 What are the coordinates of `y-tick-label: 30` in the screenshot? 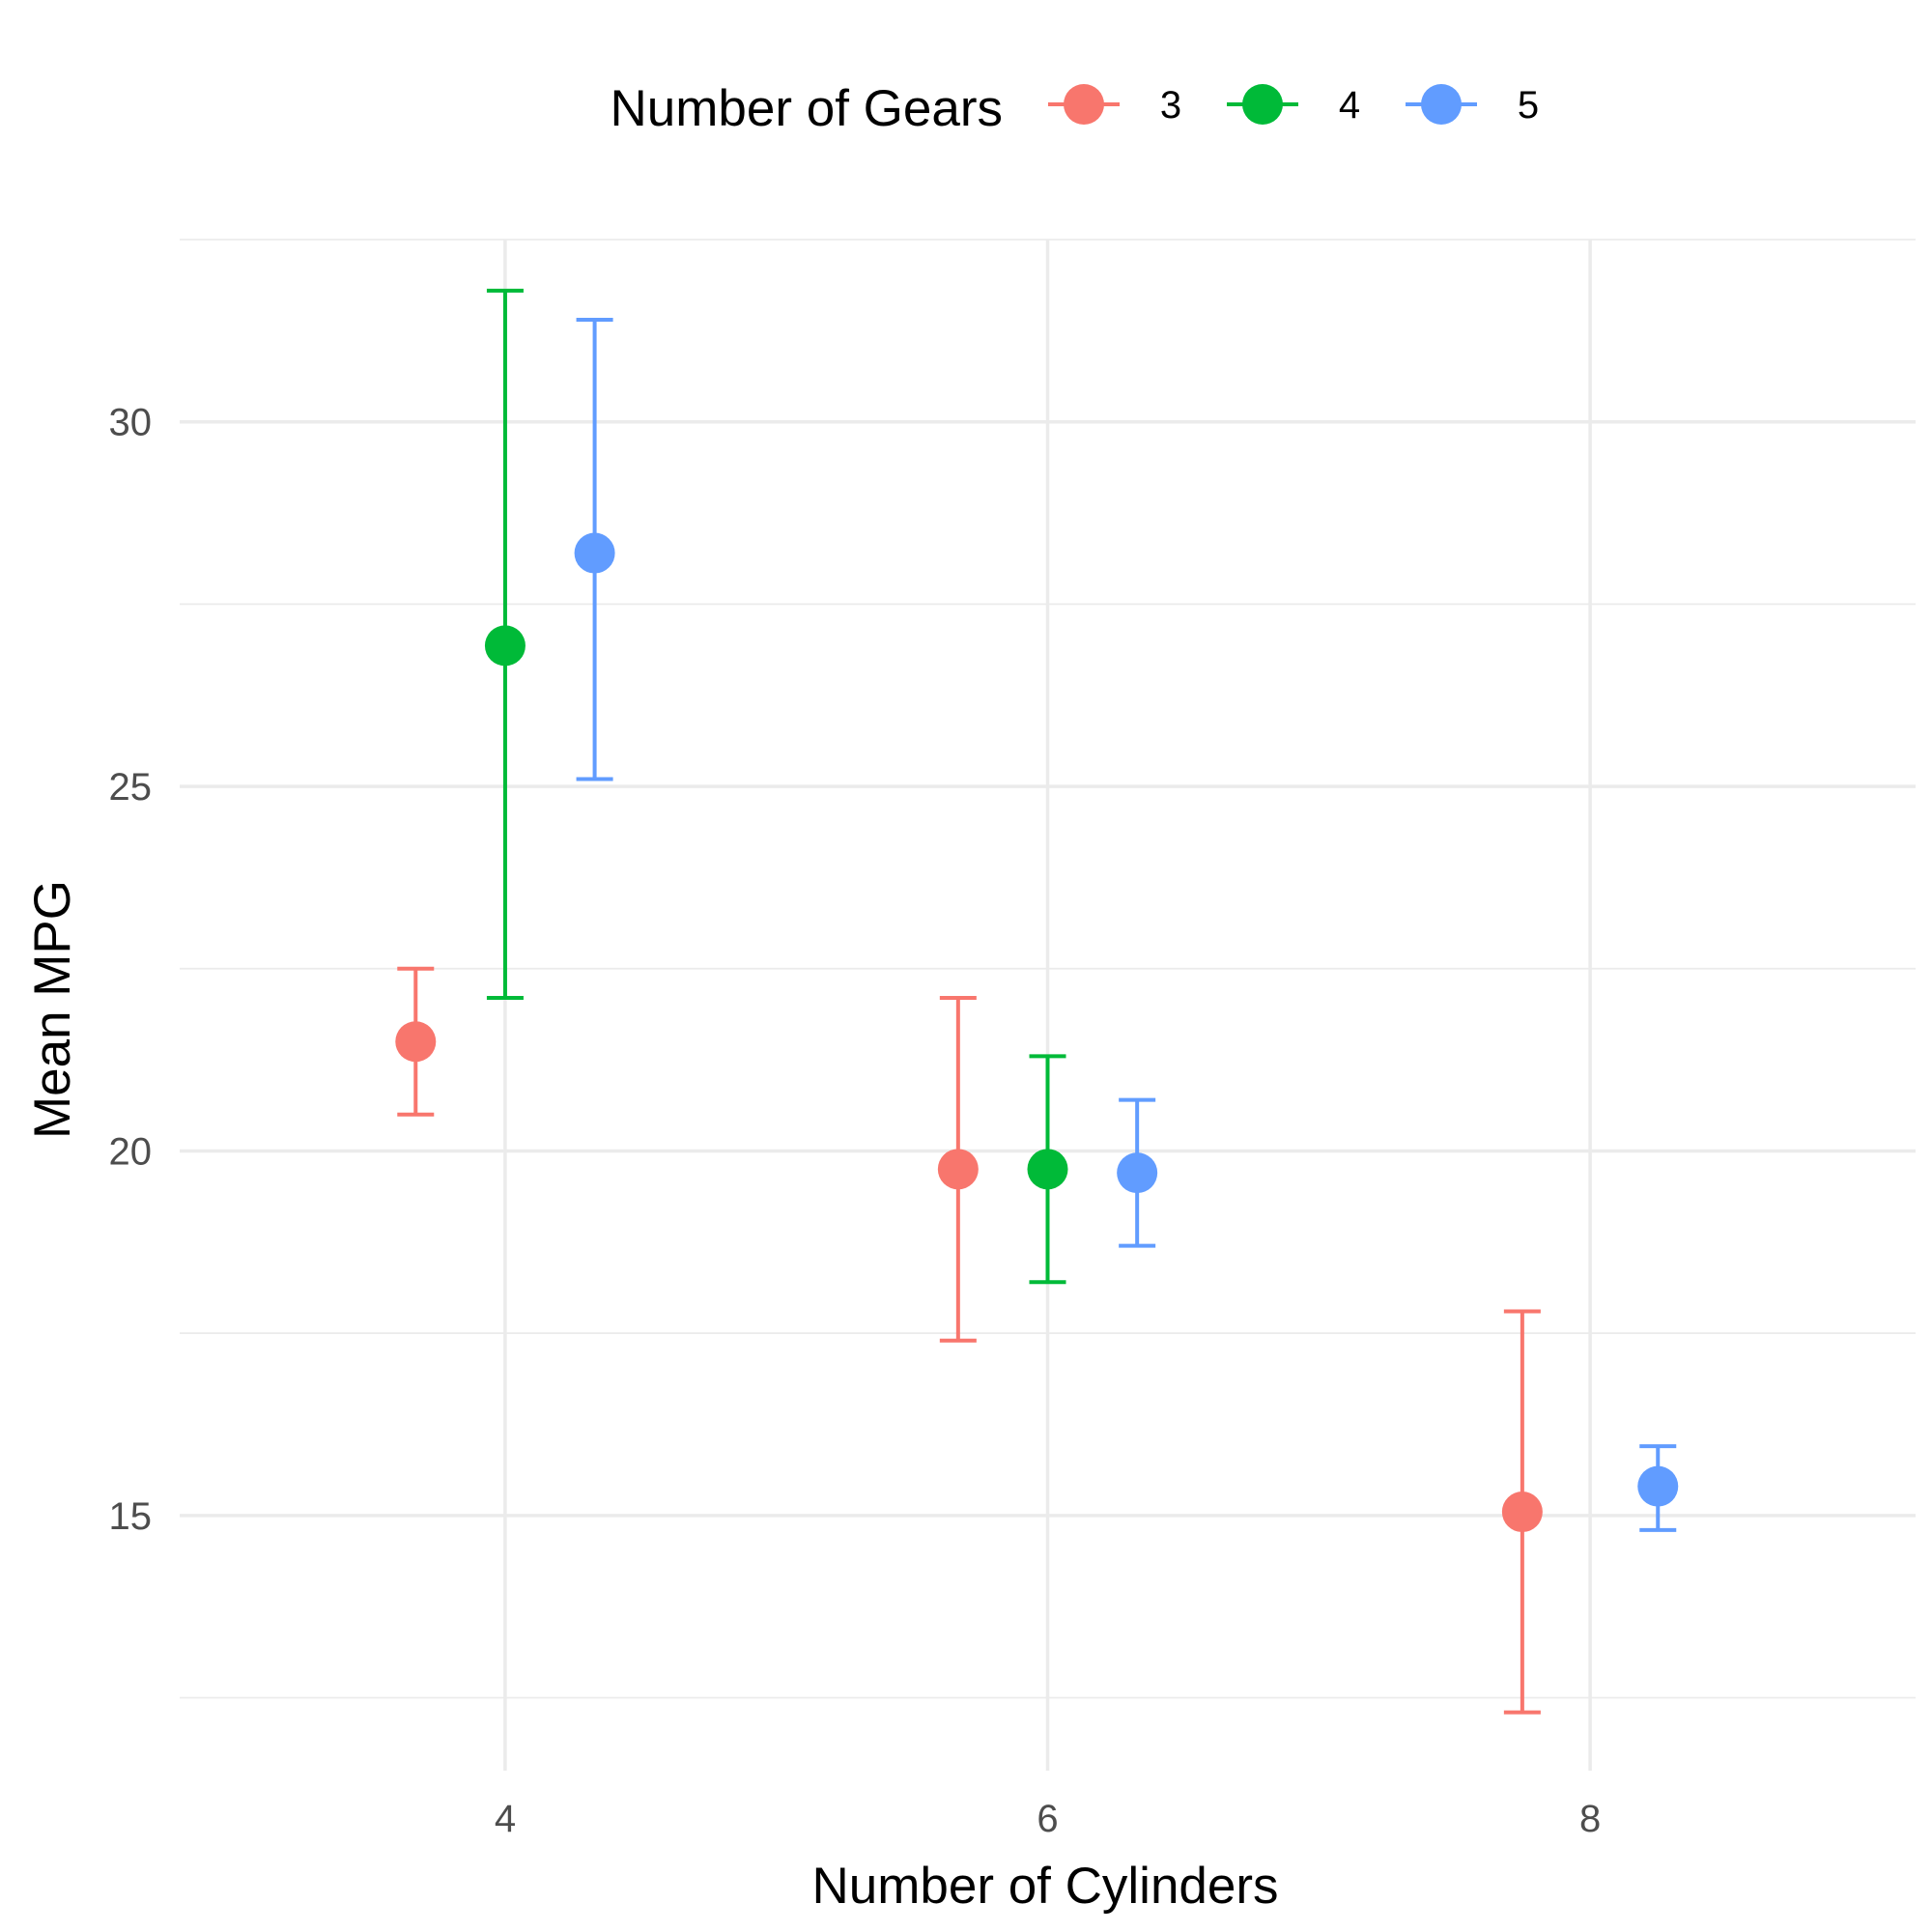 It's located at (131, 423).